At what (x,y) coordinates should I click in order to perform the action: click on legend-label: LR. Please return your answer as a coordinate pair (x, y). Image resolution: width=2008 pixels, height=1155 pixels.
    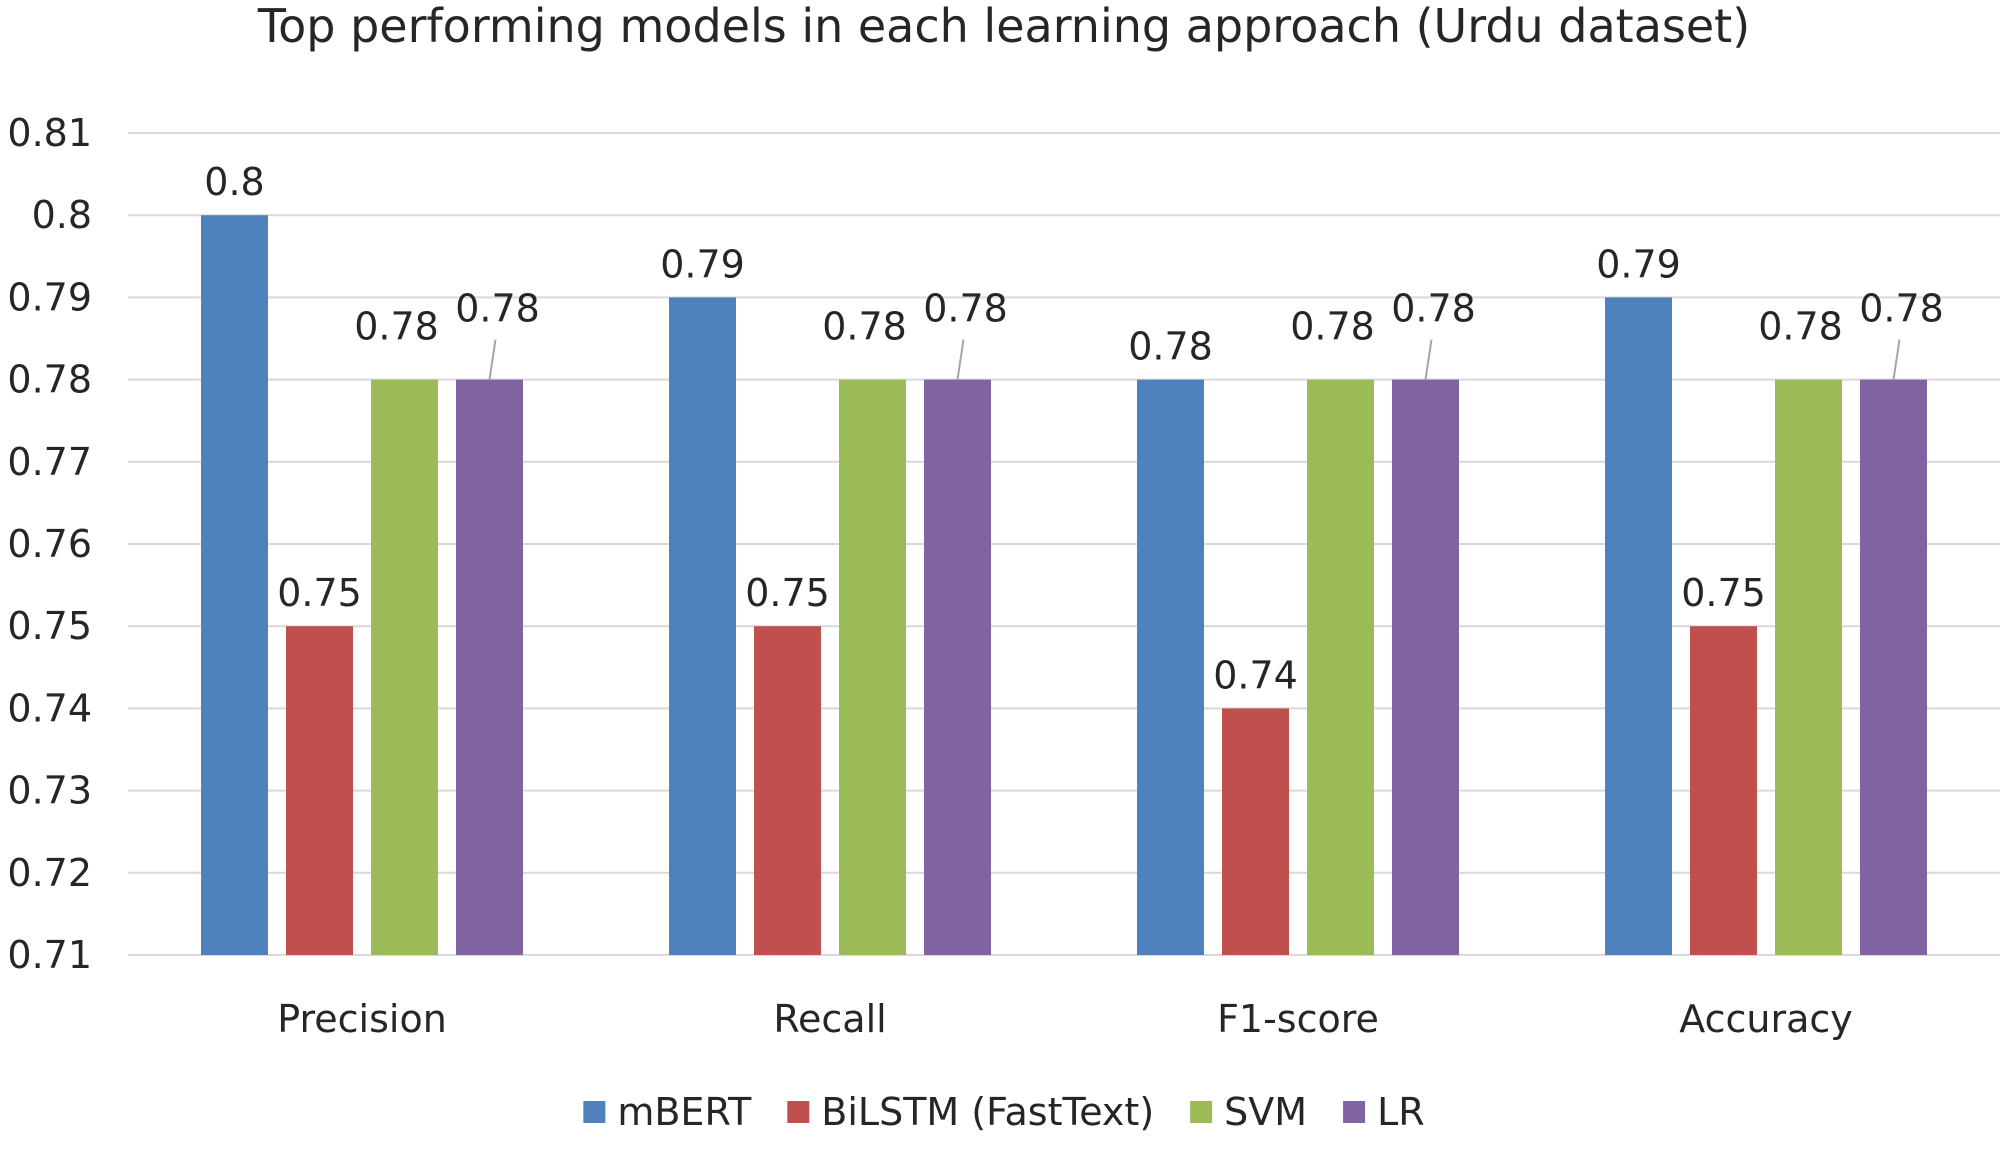
    Looking at the image, I should click on (1401, 1112).